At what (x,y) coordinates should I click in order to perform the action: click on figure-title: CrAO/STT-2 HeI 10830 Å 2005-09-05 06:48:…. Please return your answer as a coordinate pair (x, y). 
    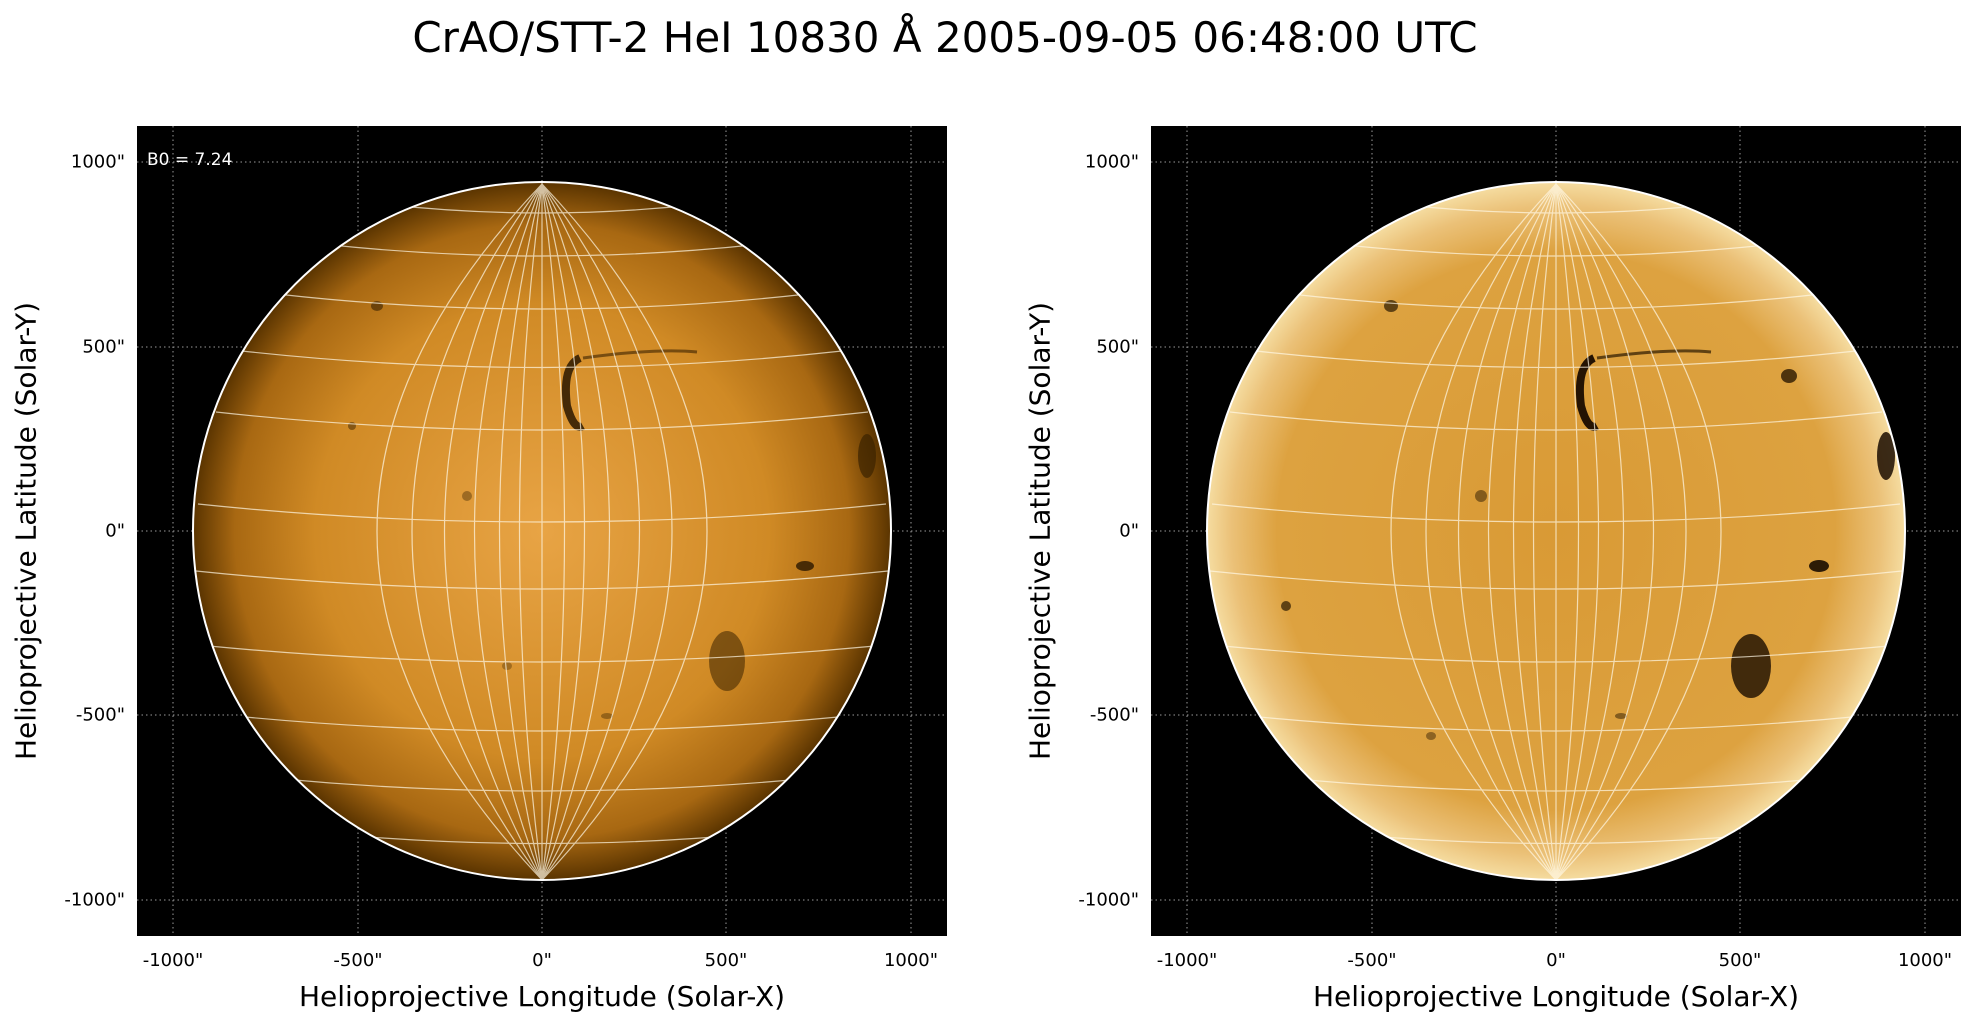
    Looking at the image, I should click on (945, 37).